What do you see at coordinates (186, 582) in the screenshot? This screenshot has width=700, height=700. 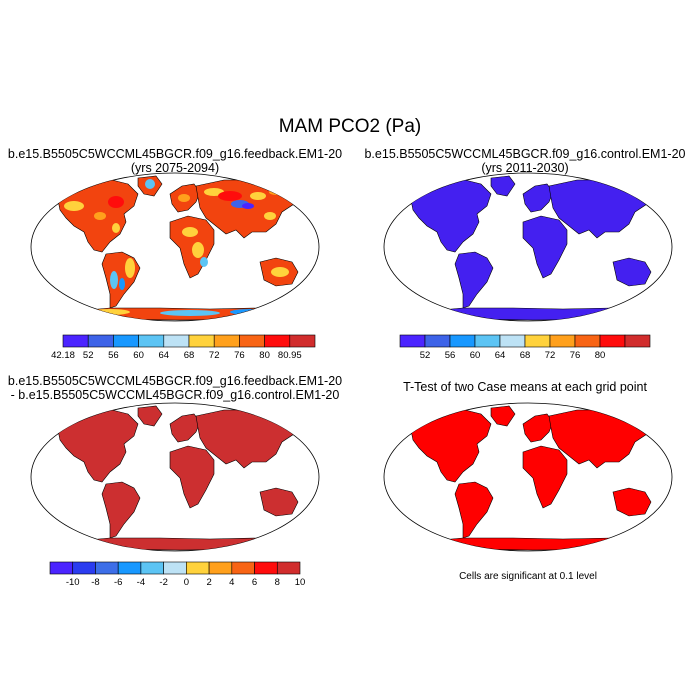 I see `colorbar-tick-label: 0` at bounding box center [186, 582].